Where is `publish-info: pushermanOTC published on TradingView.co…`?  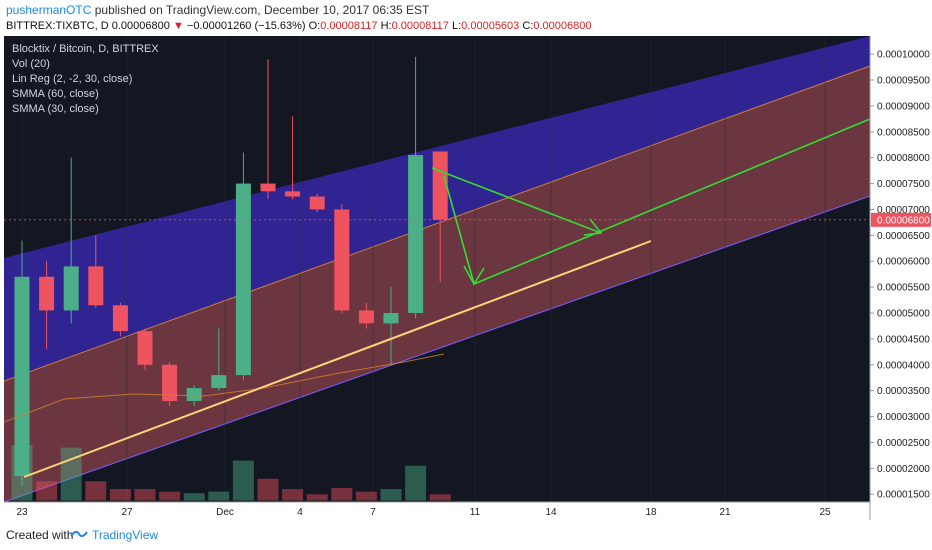
publish-info: pushermanOTC published on TradingView.co… is located at coordinates (217, 10).